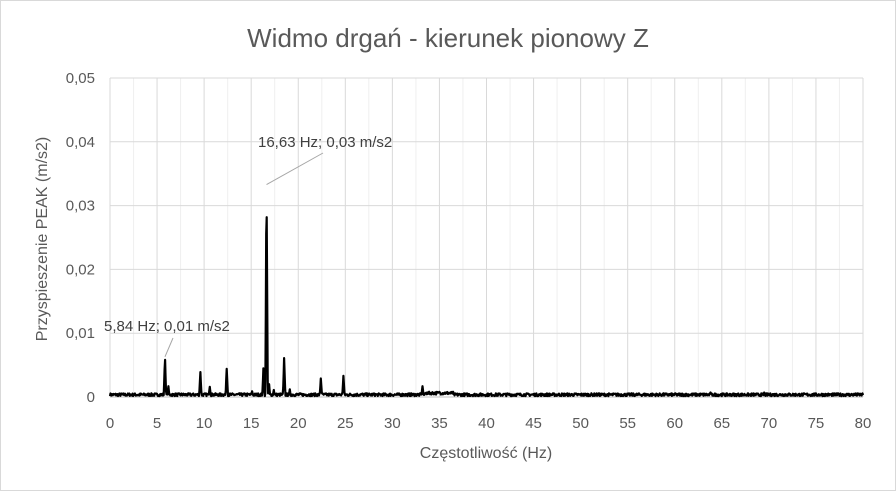 This screenshot has width=896, height=491. I want to click on y-tick-label: 0,03, so click(80, 206).